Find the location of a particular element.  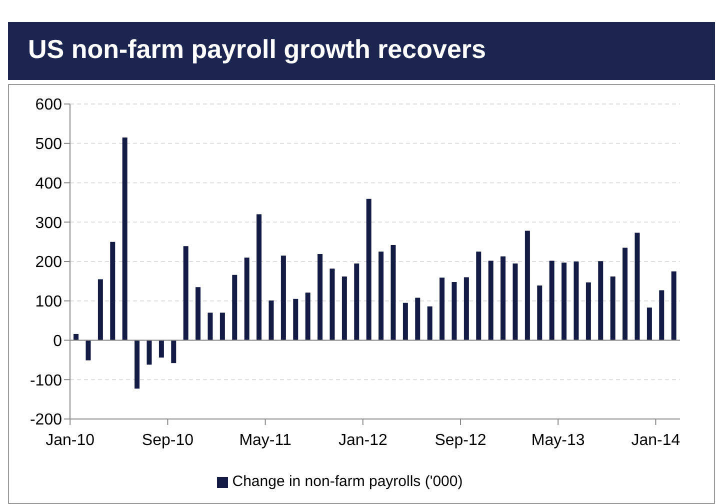

x-tick-label: Jan-14 is located at coordinates (655, 440).